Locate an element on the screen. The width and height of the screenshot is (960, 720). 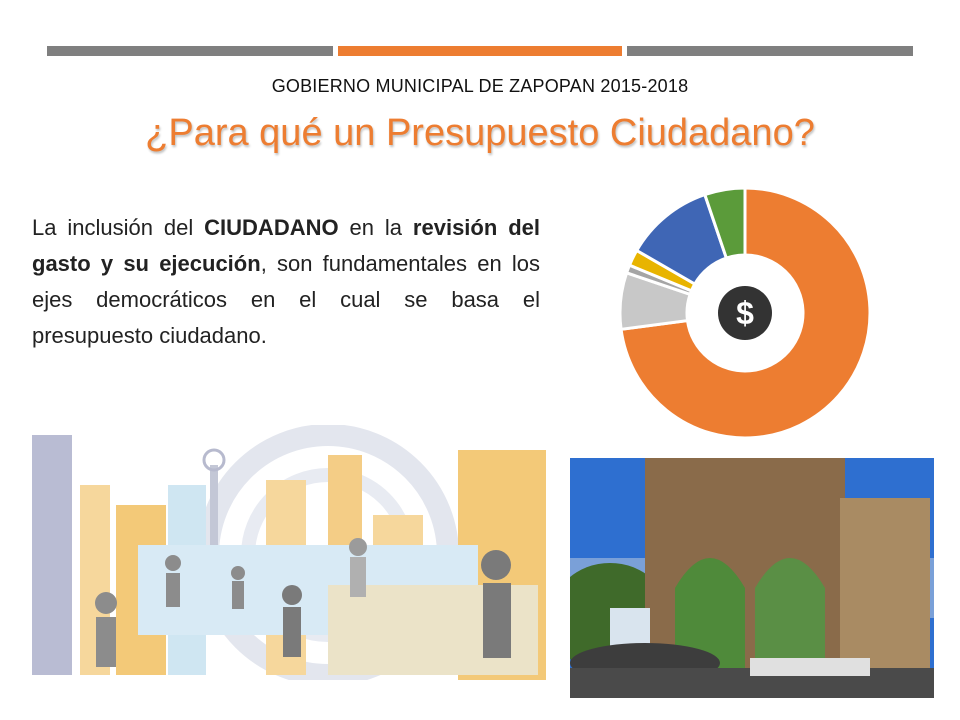
donut-segments is located at coordinates (745, 312).